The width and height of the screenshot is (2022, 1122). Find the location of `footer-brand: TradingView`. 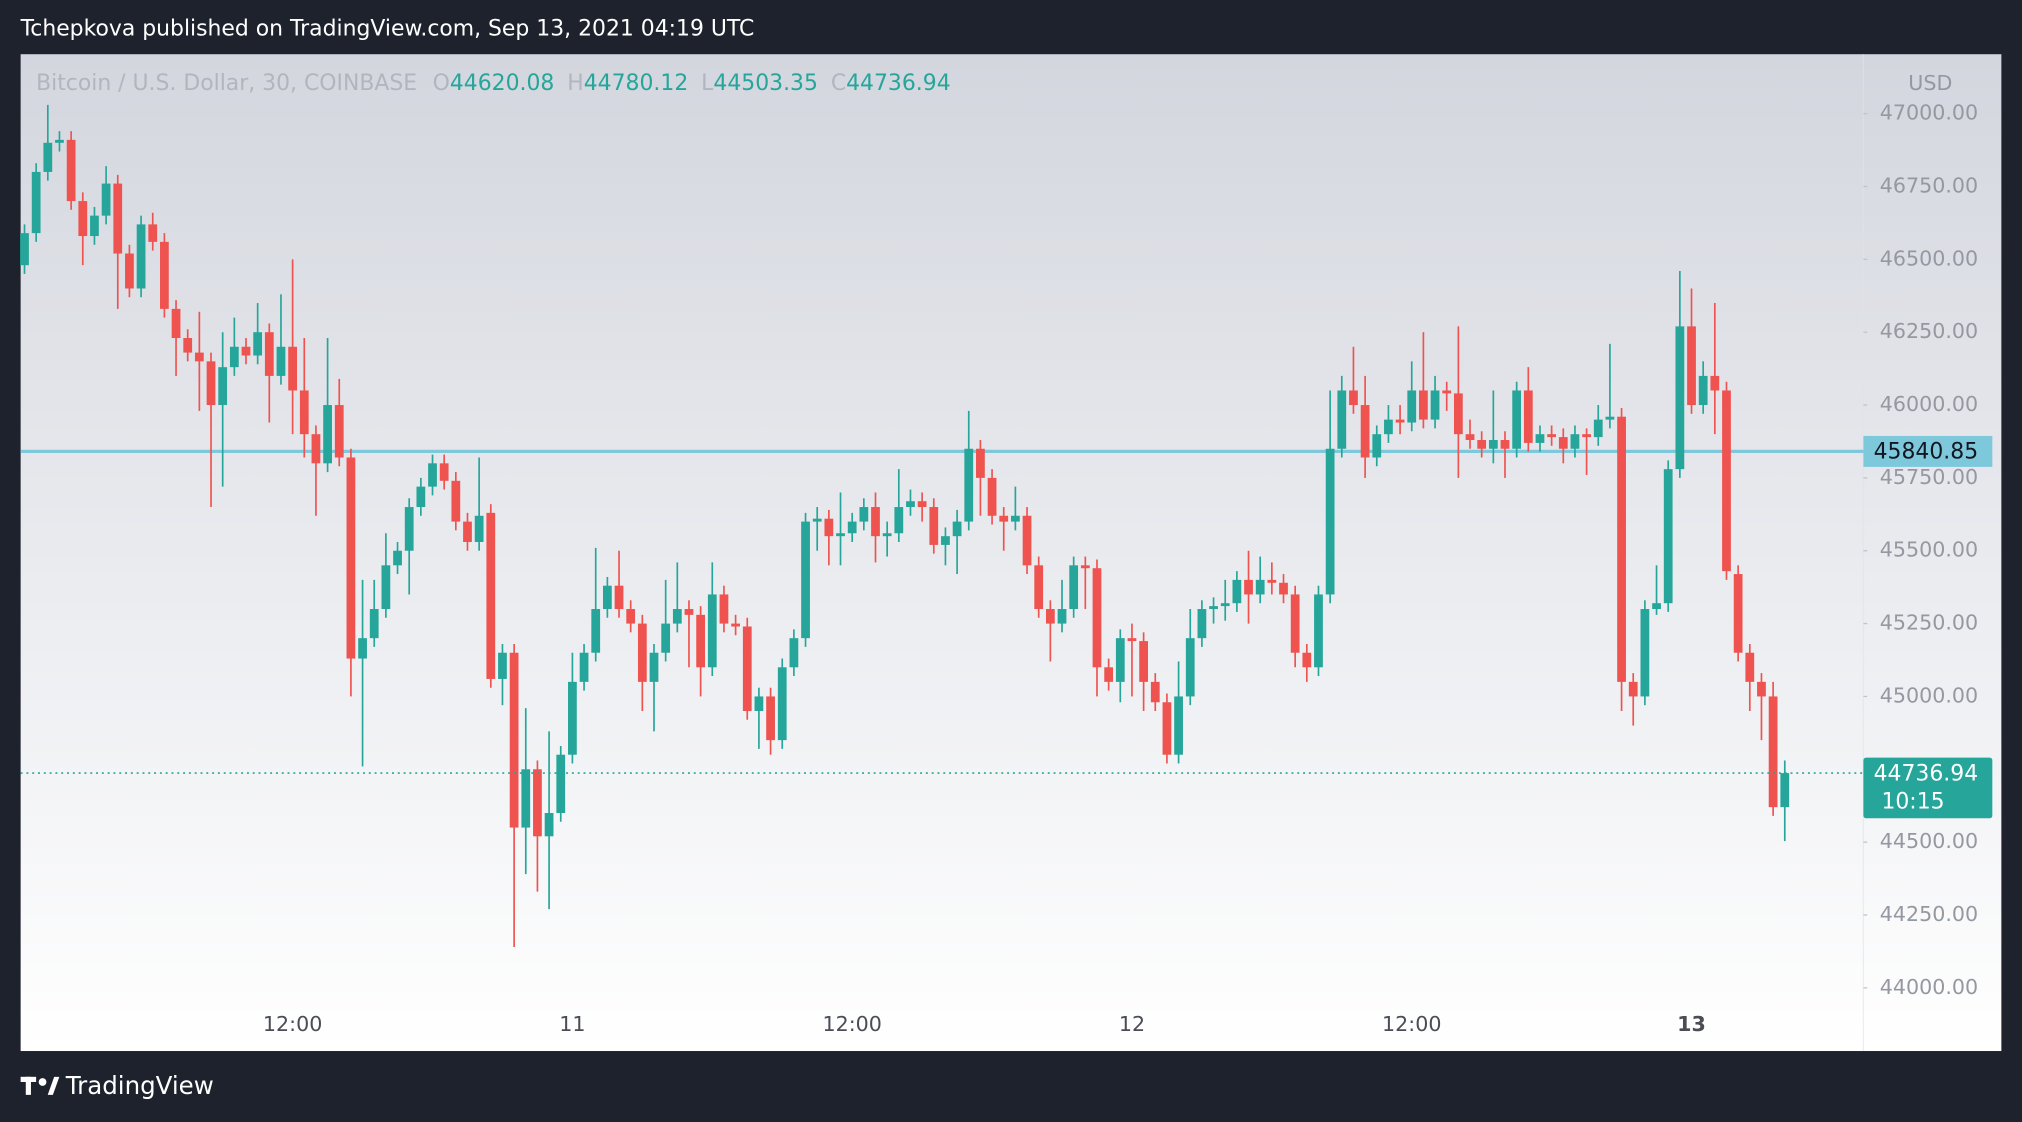

footer-brand: TradingView is located at coordinates (139, 1085).